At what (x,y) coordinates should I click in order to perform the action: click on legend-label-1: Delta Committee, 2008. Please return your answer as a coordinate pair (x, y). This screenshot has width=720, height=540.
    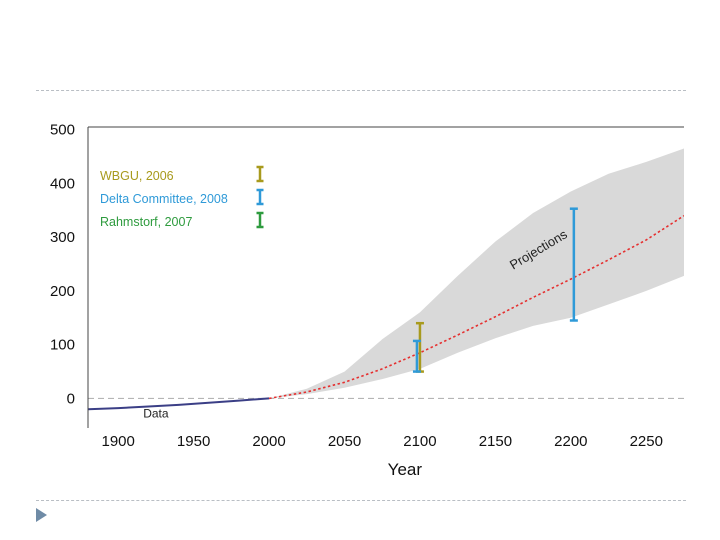
    Looking at the image, I should click on (164, 199).